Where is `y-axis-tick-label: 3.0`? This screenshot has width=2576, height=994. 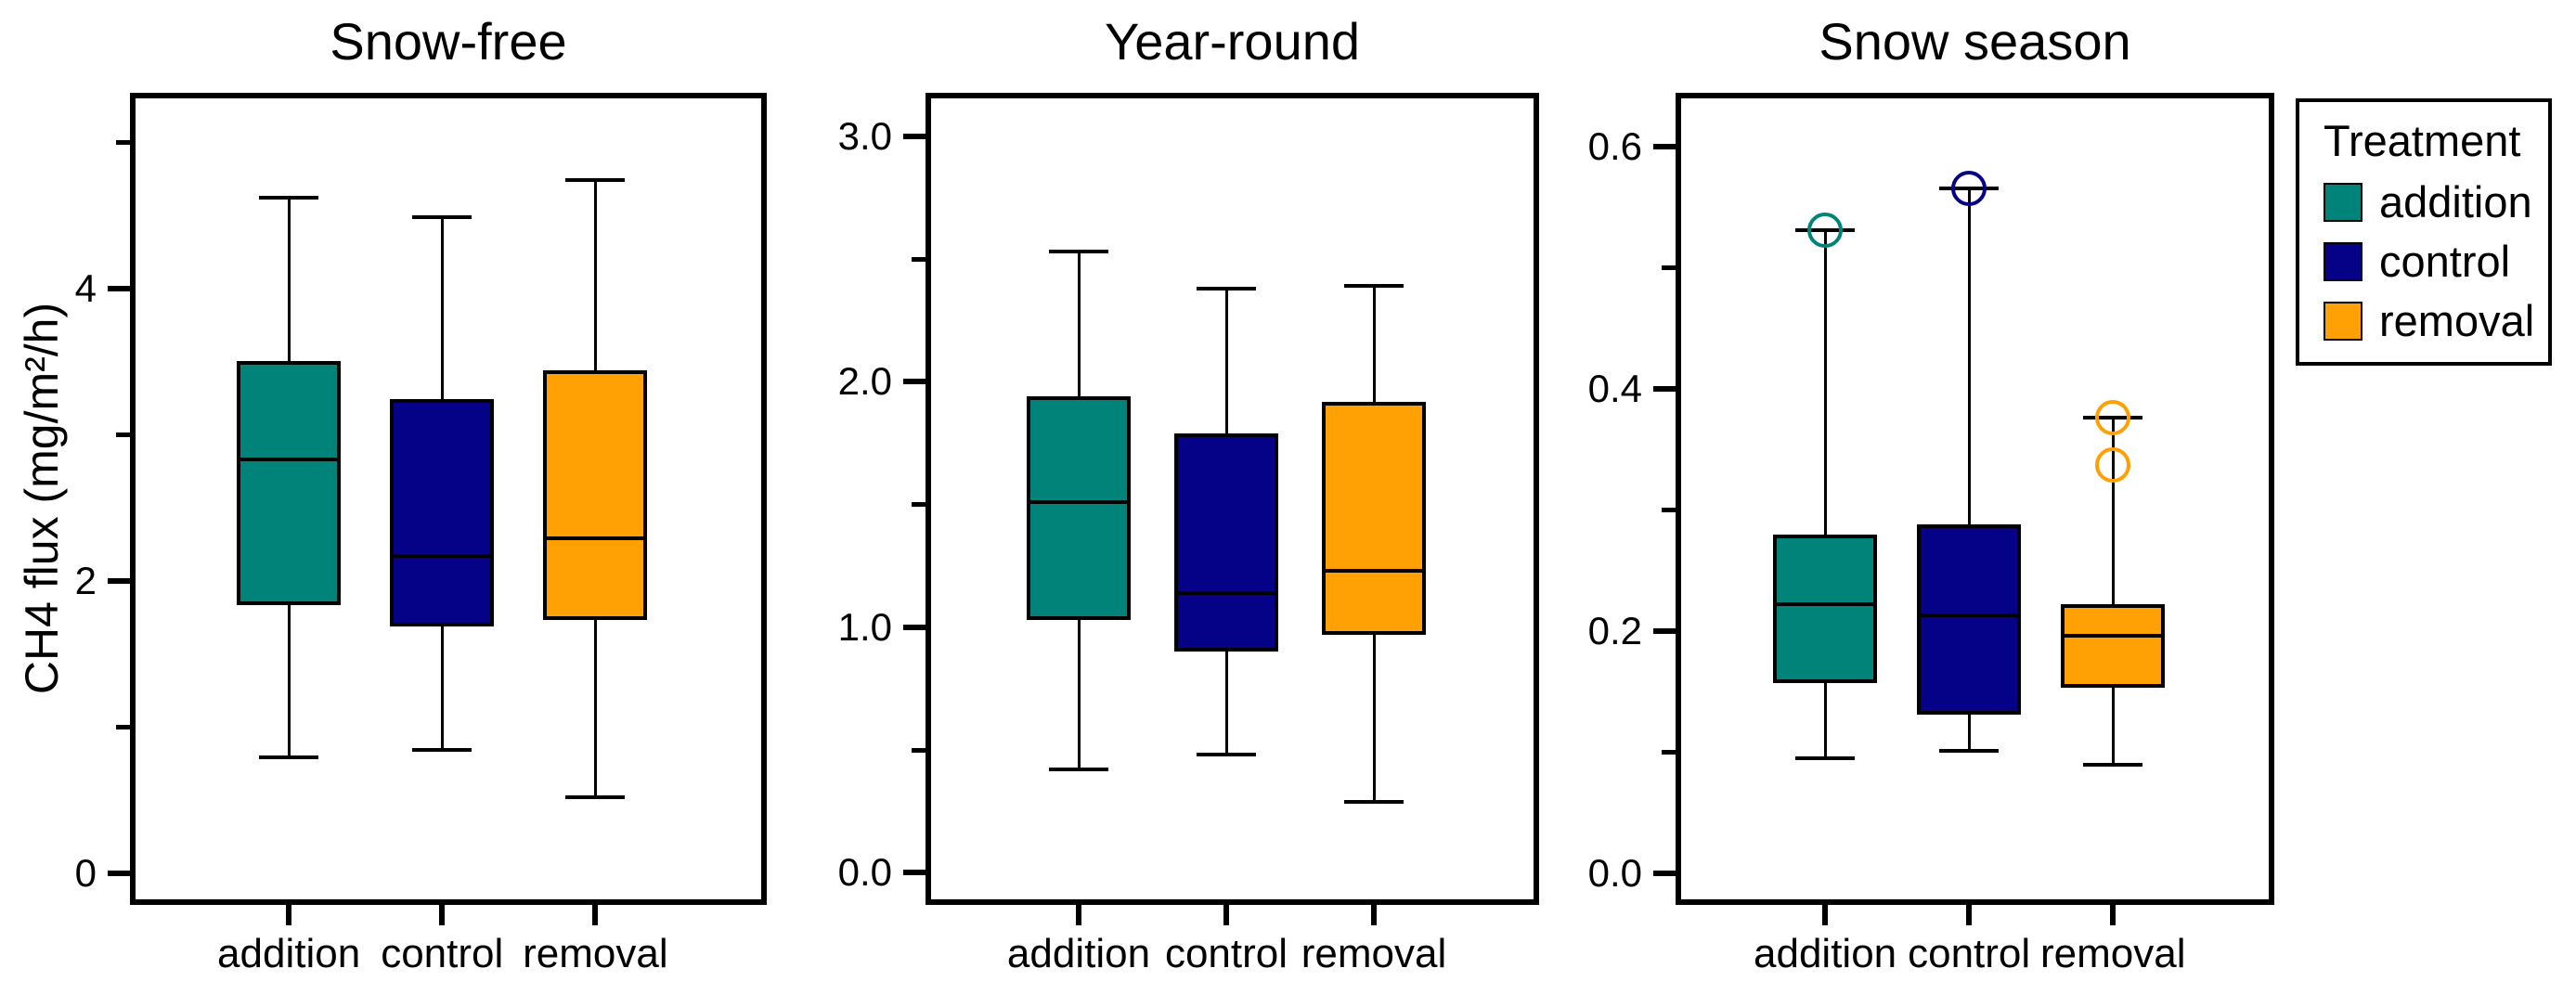
y-axis-tick-label: 3.0 is located at coordinates (864, 135).